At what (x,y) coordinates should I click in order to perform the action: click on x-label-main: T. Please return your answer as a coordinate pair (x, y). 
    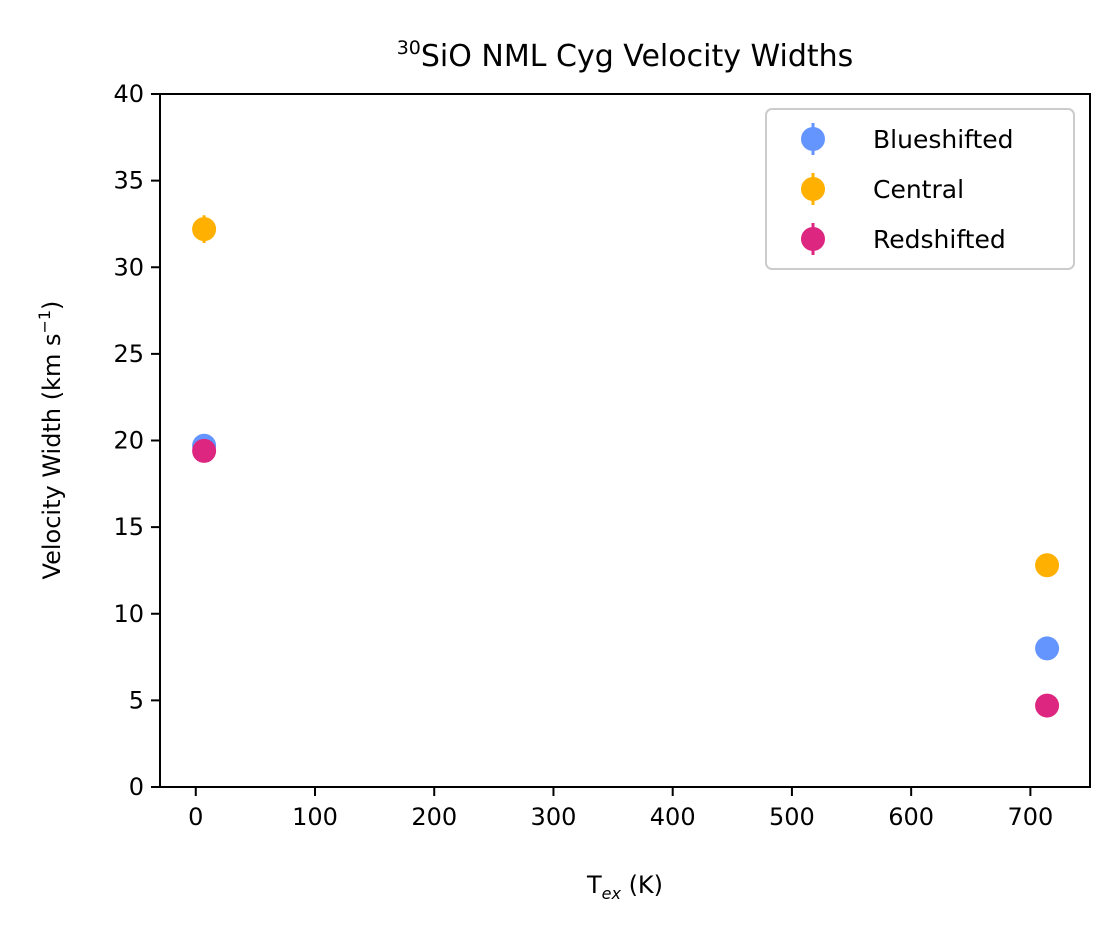
    Looking at the image, I should click on (594, 885).